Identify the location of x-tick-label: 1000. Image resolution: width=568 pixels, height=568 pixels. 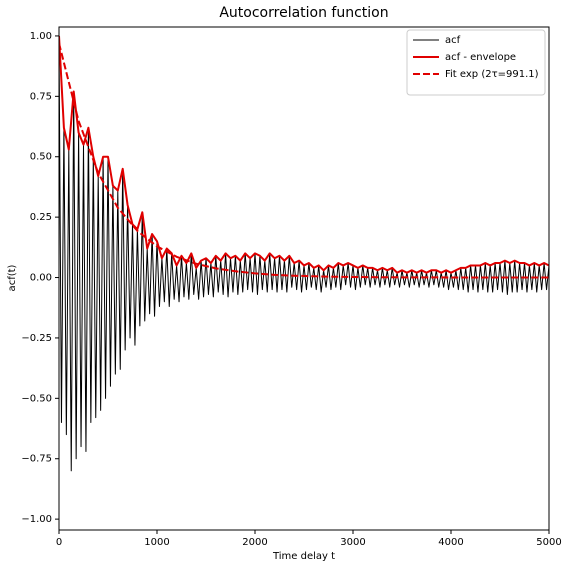
(156, 542).